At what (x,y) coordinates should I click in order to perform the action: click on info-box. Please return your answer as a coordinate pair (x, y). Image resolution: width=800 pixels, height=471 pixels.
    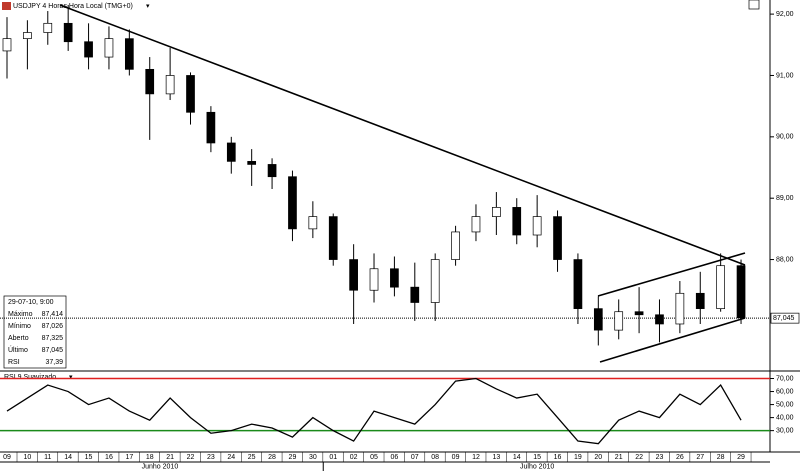
    Looking at the image, I should click on (35, 332).